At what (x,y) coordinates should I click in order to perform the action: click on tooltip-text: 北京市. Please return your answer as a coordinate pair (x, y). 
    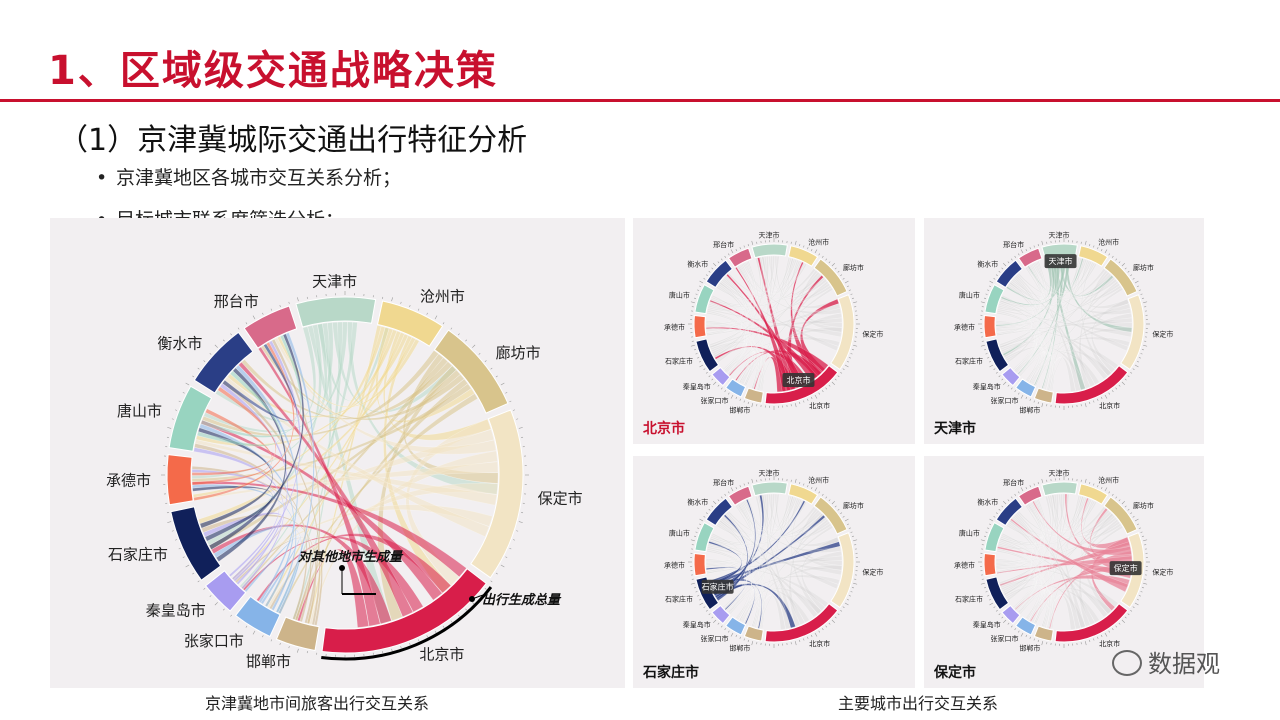
    Looking at the image, I should click on (798, 380).